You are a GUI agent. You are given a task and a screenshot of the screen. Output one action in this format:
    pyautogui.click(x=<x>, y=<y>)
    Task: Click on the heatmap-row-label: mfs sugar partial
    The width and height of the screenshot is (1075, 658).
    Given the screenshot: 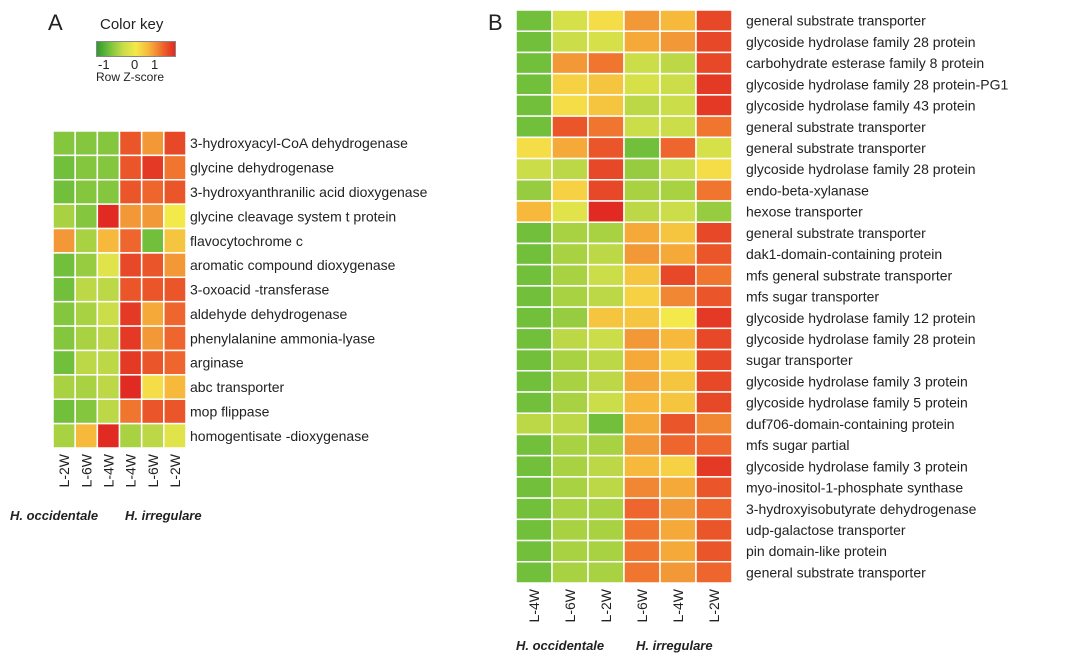 What is the action you would take?
    pyautogui.click(x=797, y=445)
    